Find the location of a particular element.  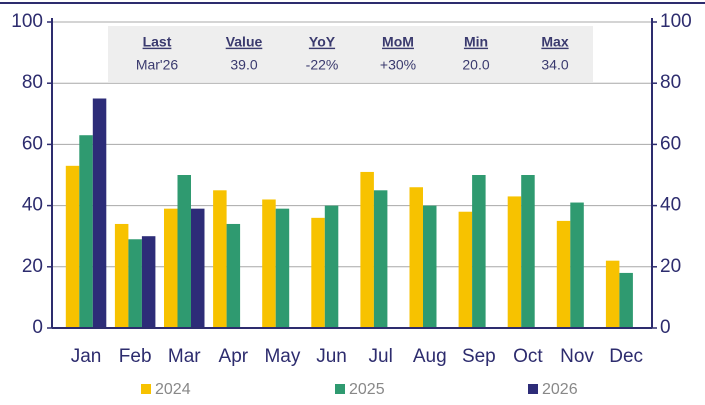

summary-value: 20.0 is located at coordinates (475, 65).